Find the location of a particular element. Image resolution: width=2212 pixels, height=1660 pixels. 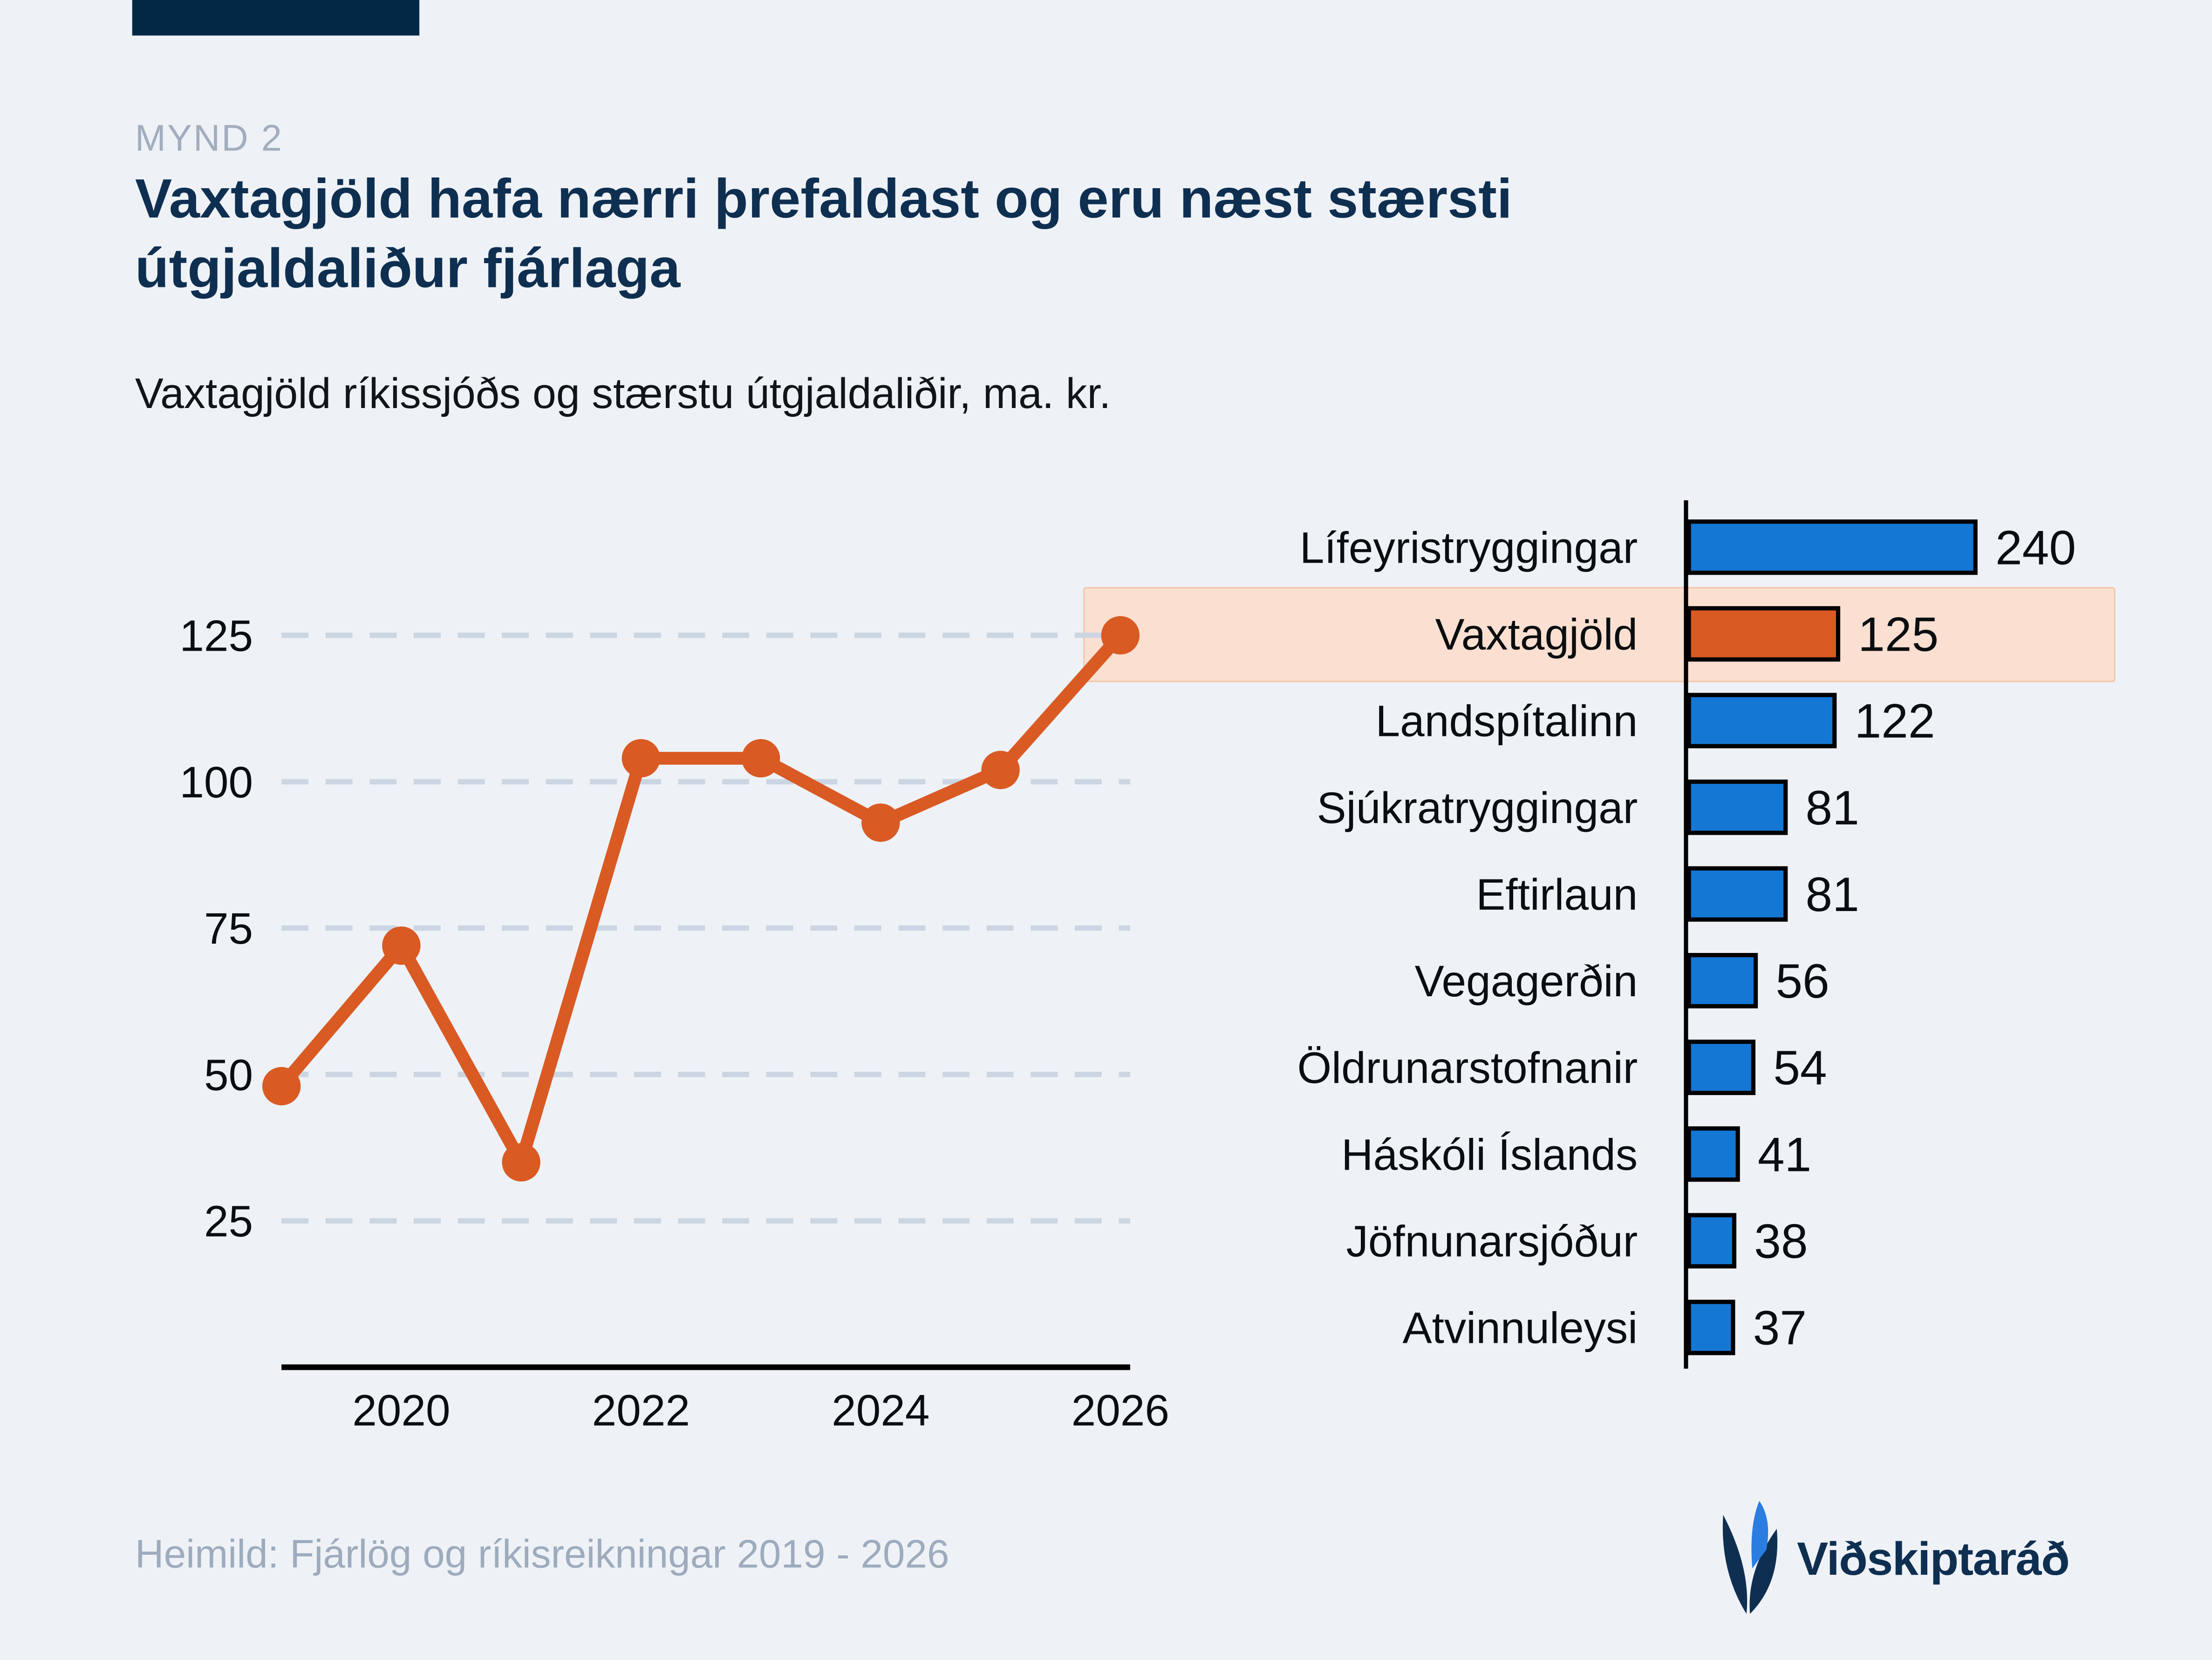

data-point-2026 is located at coordinates (1120, 635).